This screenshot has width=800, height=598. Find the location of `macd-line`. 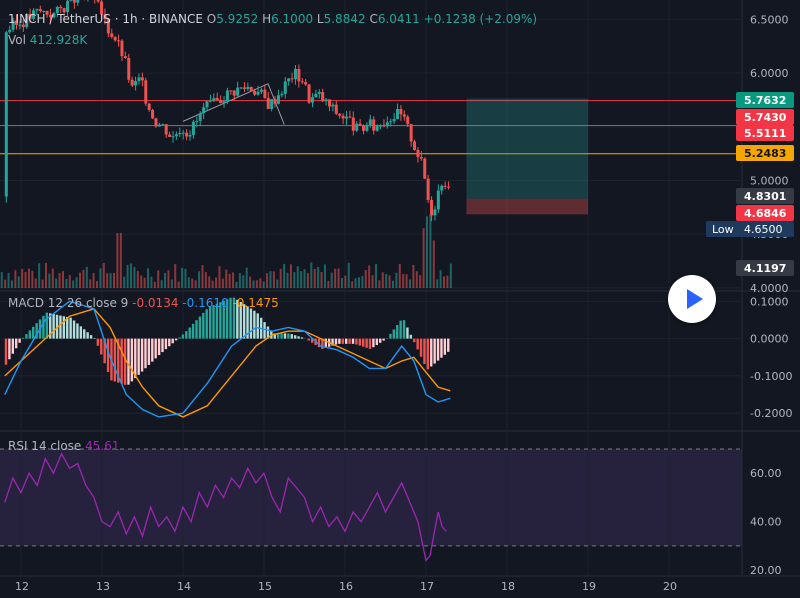

macd-line is located at coordinates (227, 359).